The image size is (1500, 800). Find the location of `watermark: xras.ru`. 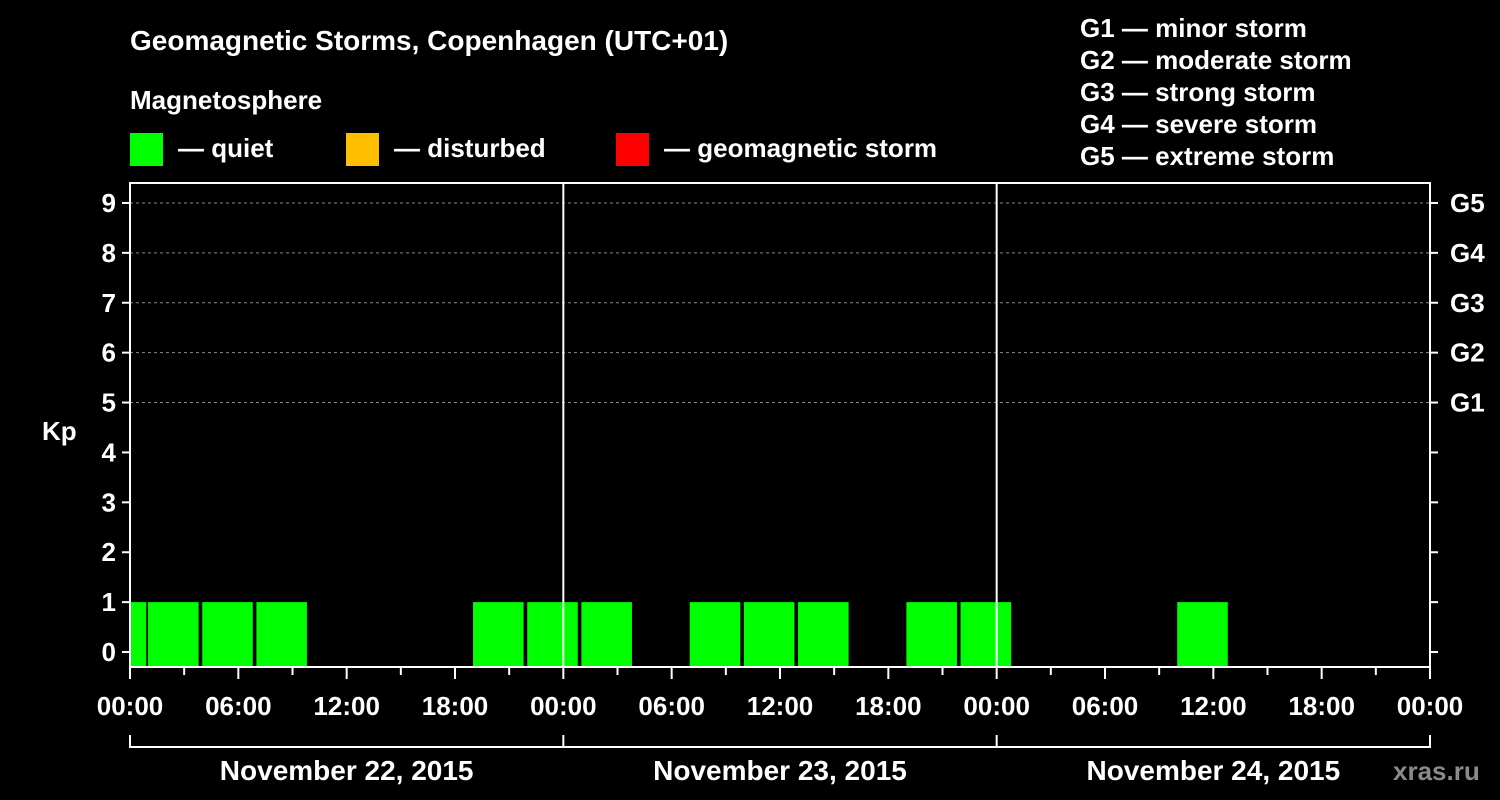

watermark: xras.ru is located at coordinates (1436, 771).